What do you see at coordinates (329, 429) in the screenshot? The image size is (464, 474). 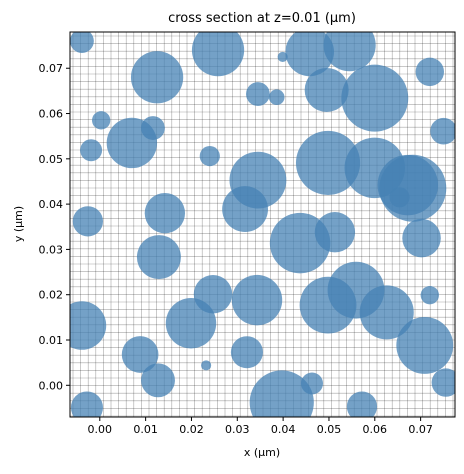 I see `x-tick-label: 0.05` at bounding box center [329, 429].